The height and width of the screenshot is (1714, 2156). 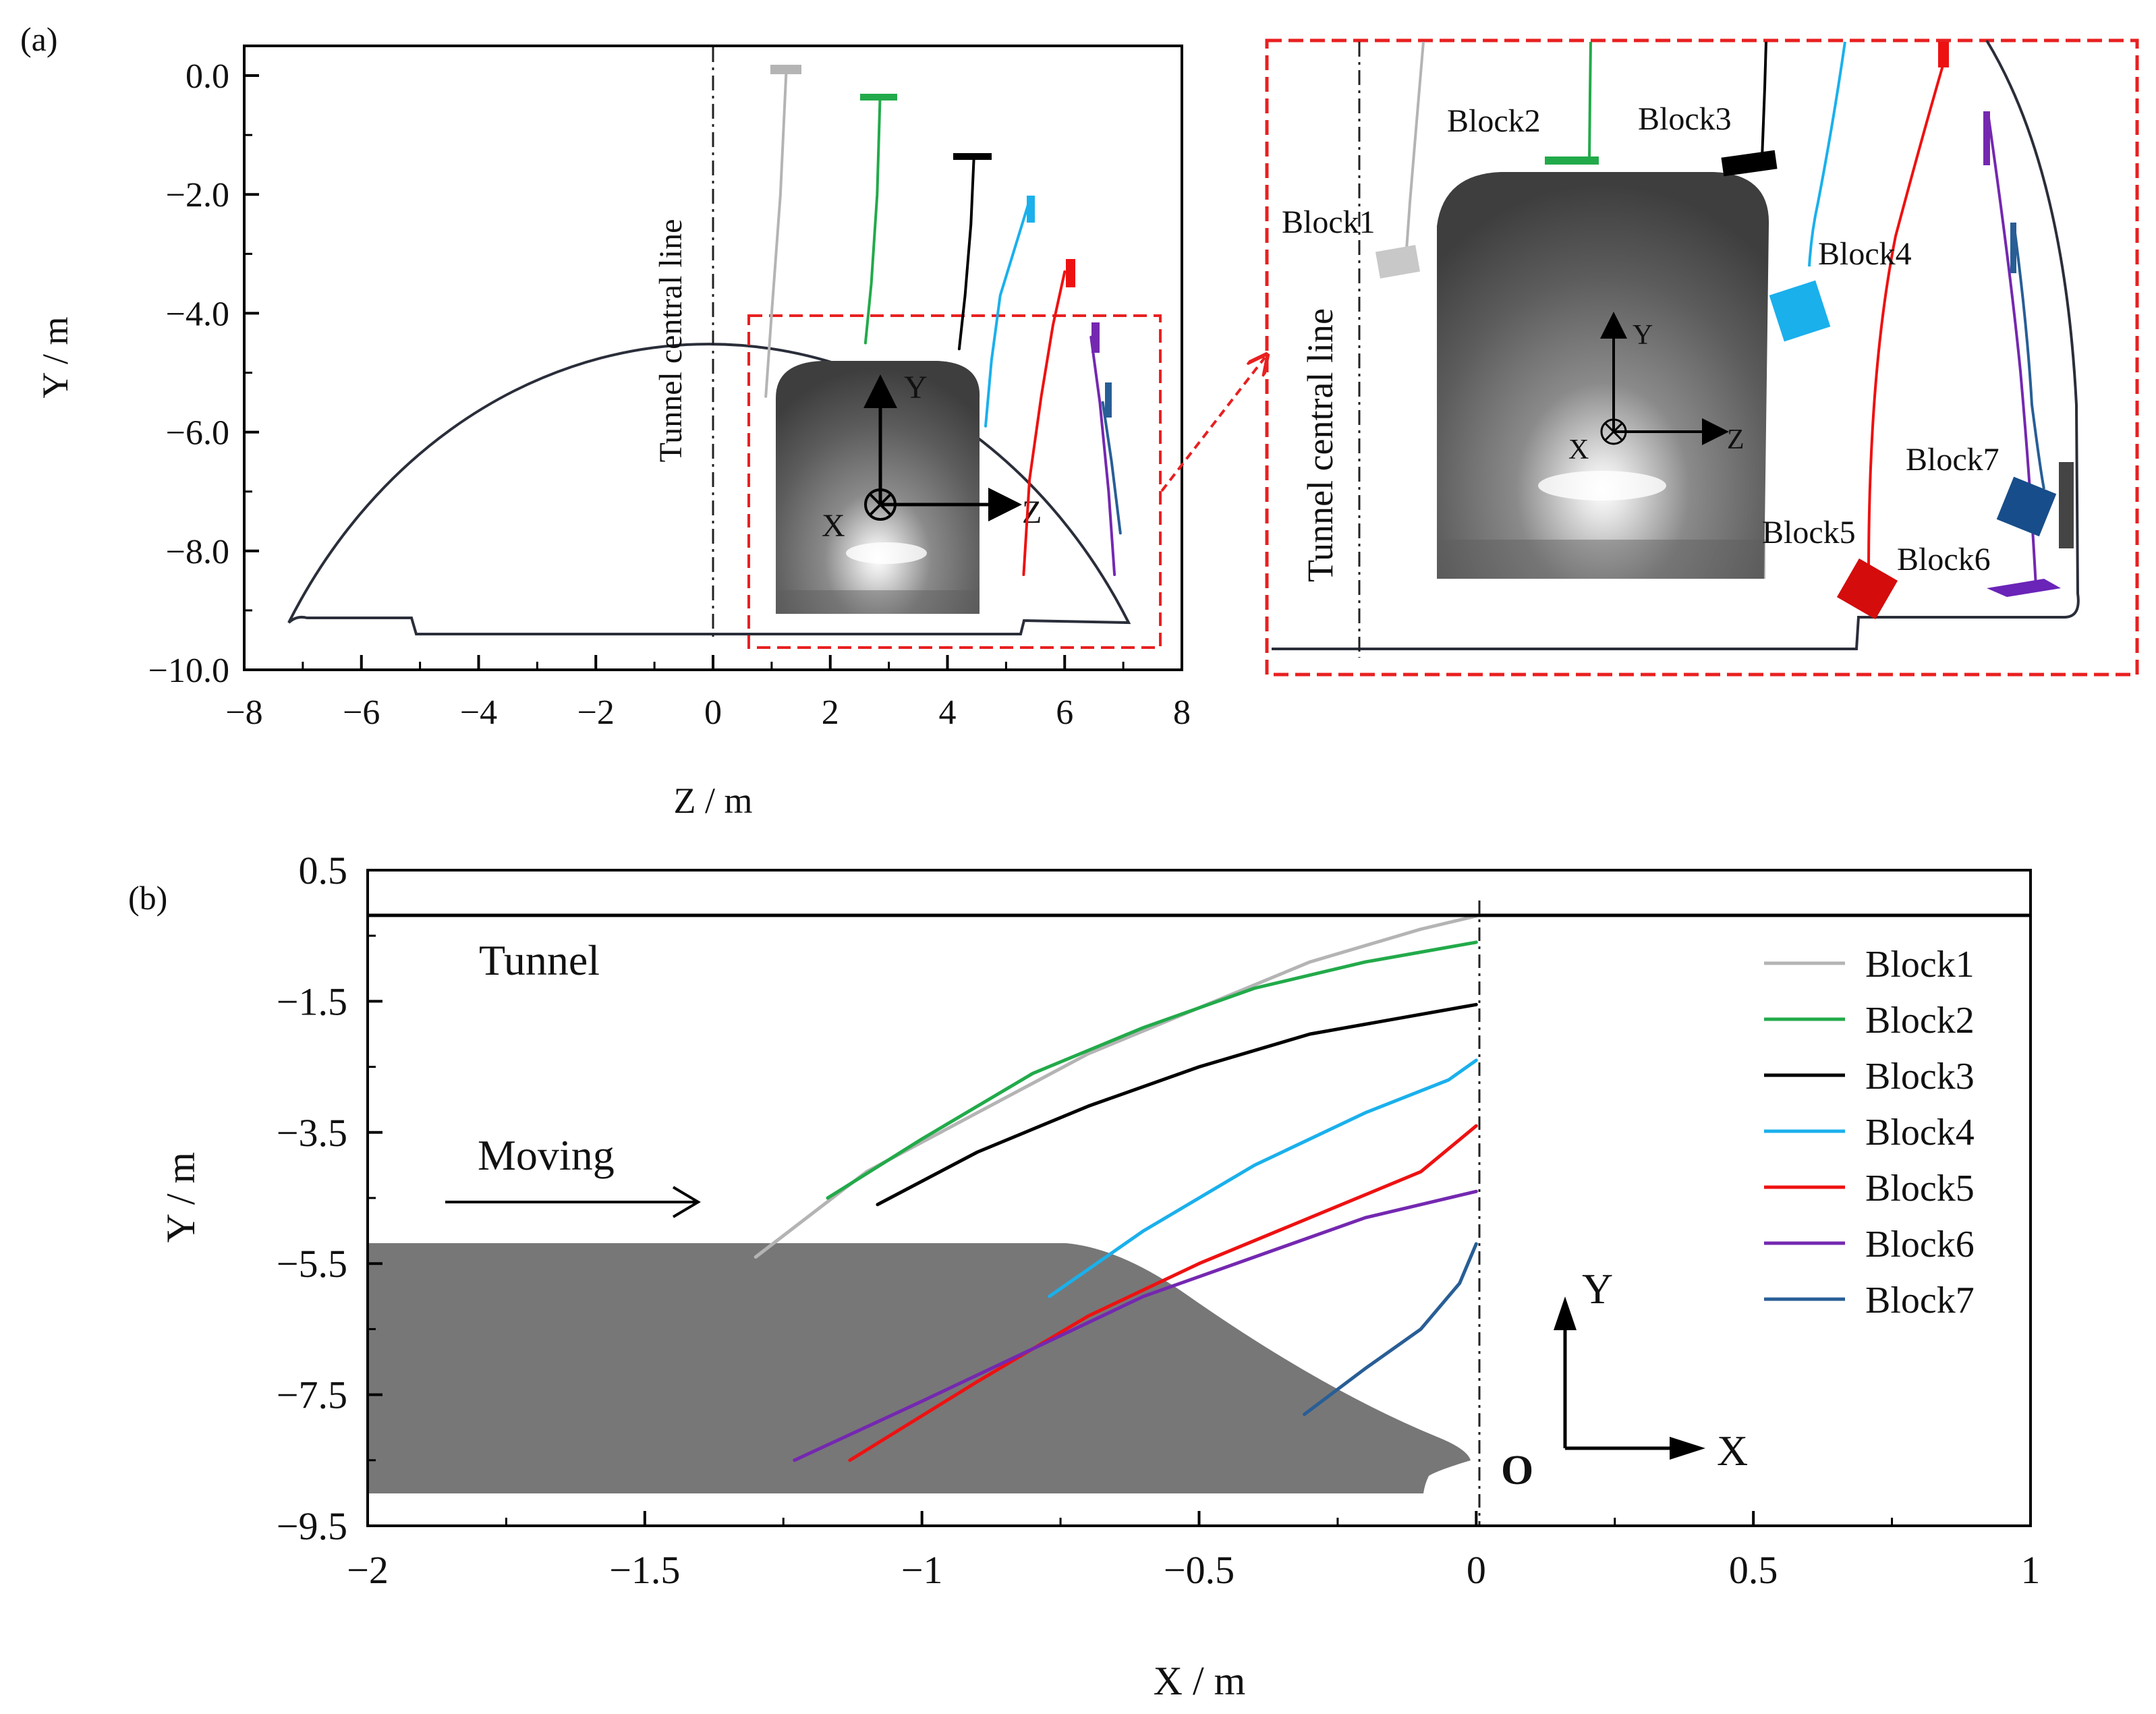 What do you see at coordinates (1685, 119) in the screenshot?
I see `zoom-label-block3: Block3` at bounding box center [1685, 119].